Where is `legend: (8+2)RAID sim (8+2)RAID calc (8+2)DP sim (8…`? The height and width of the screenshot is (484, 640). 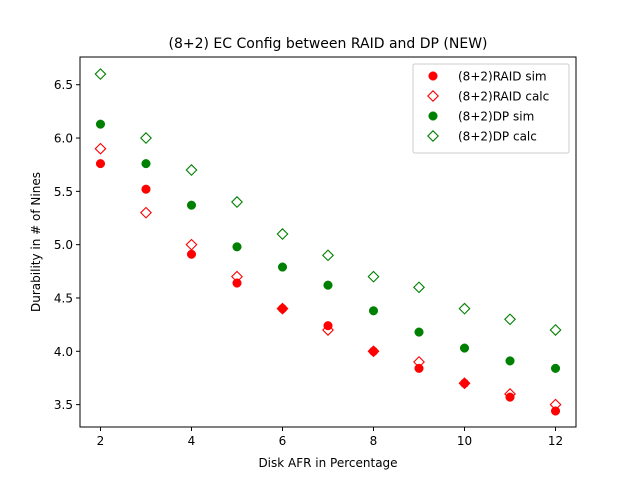 legend: (8+2)RAID sim (8+2)RAID calc (8+2)DP sim (8… is located at coordinates (491, 108).